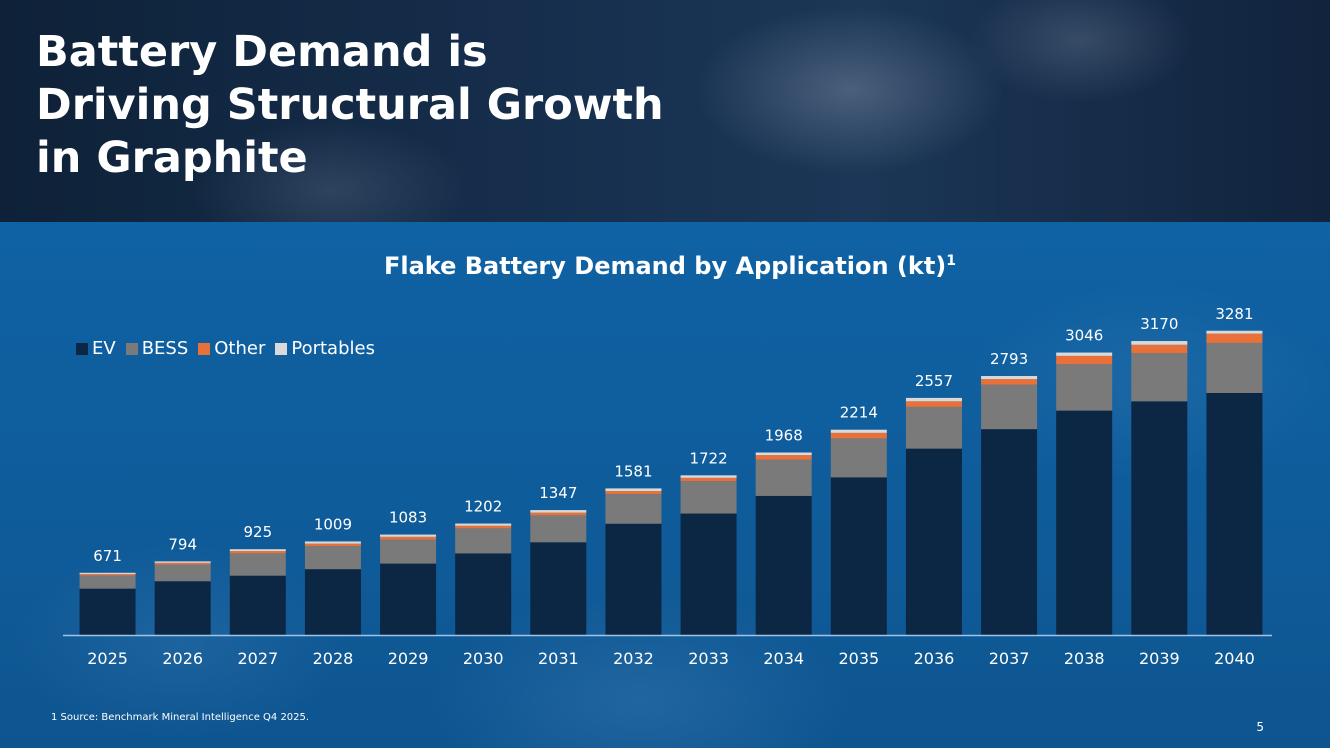 This screenshot has height=748, width=1330. What do you see at coordinates (933, 541) in the screenshot?
I see `bar-ev-2036` at bounding box center [933, 541].